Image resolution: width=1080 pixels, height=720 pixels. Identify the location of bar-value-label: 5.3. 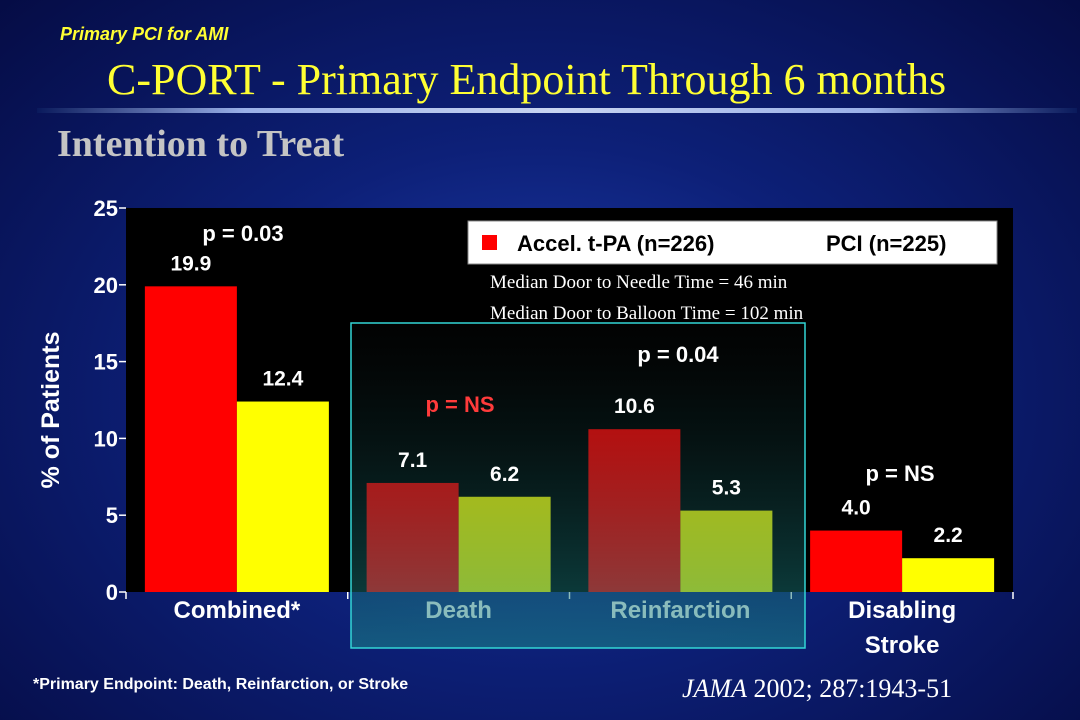
(726, 488).